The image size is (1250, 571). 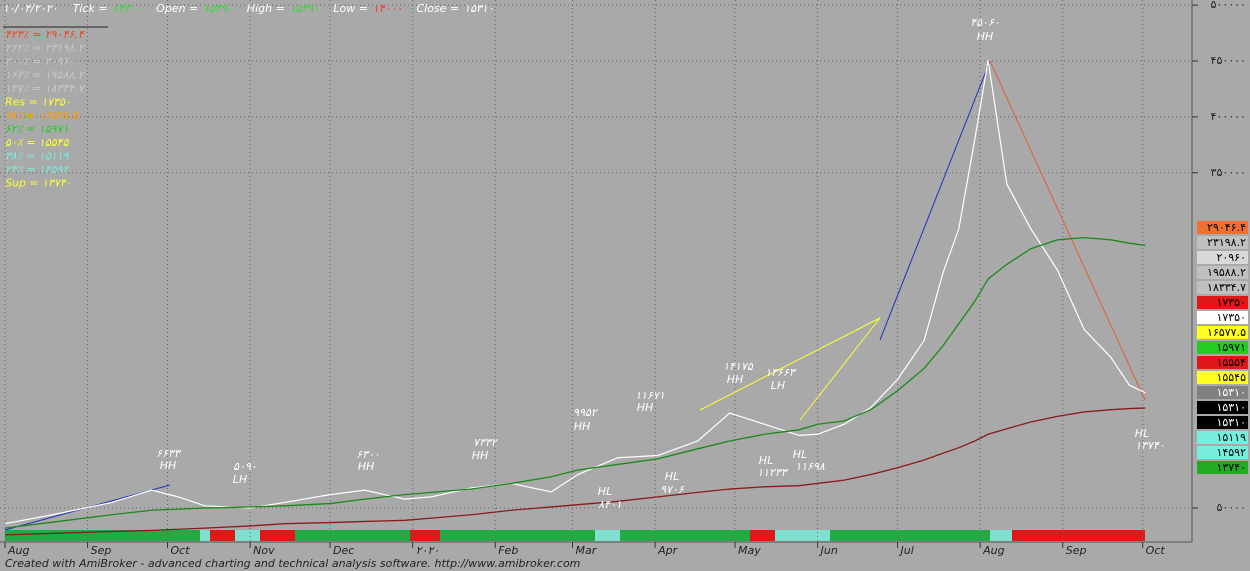 What do you see at coordinates (38, 169) in the screenshot?
I see `level-label: ۲۳٪ = ۱۴۵۹۲` at bounding box center [38, 169].